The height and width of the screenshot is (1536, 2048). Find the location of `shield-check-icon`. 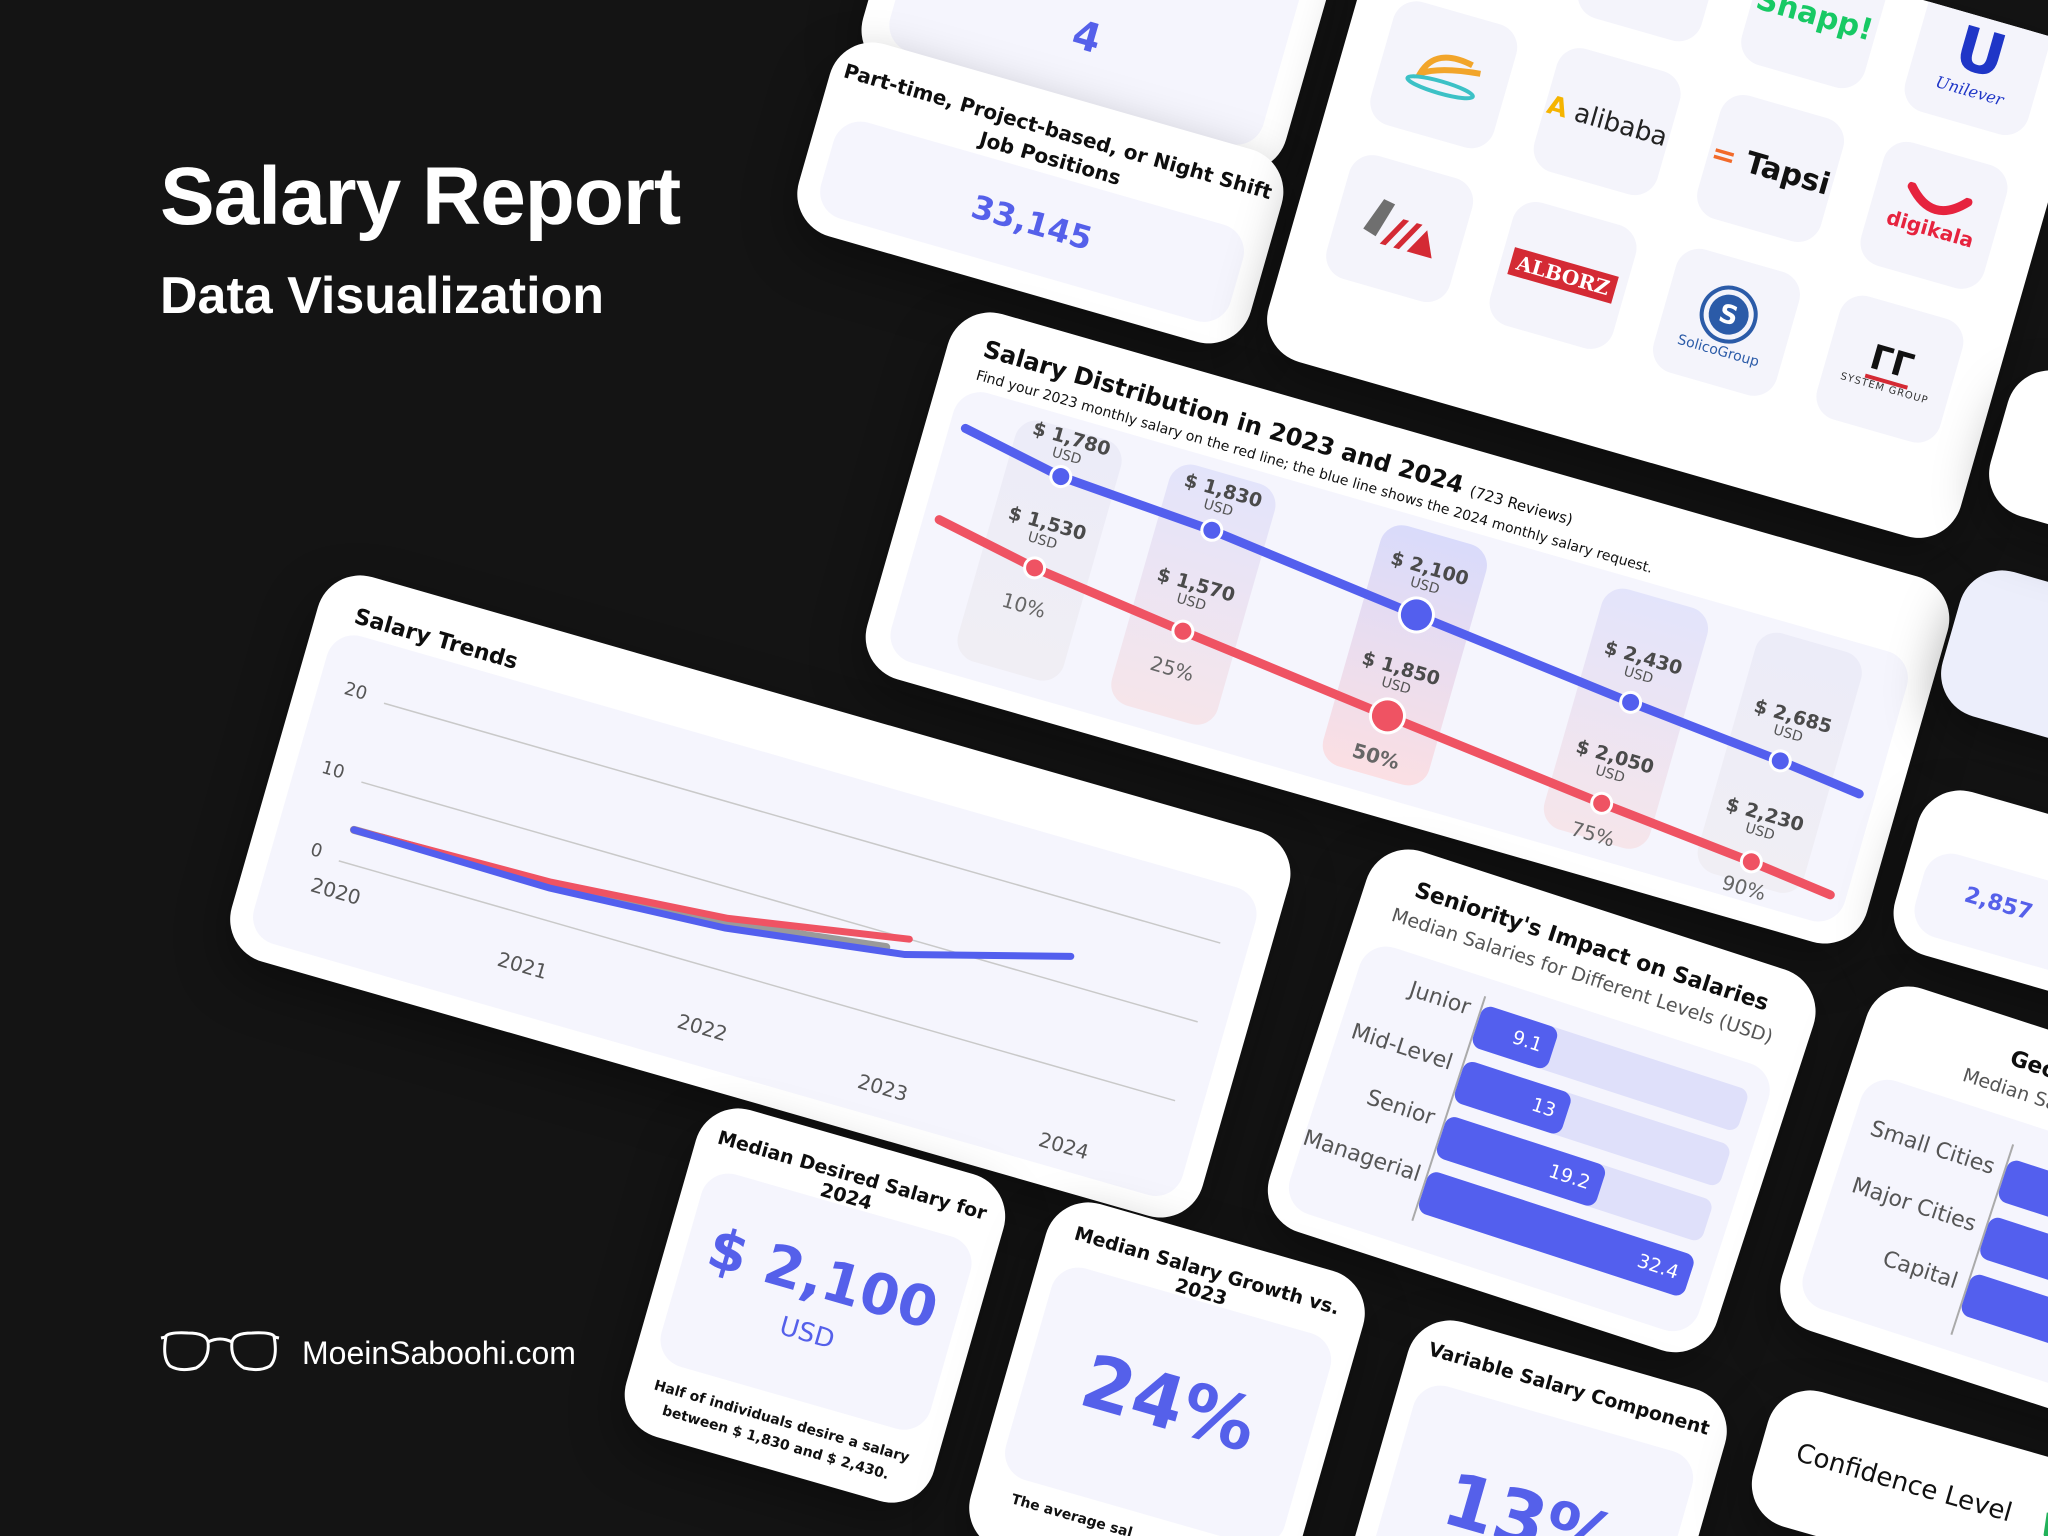

shield-check-icon is located at coordinates (2040, 1520).